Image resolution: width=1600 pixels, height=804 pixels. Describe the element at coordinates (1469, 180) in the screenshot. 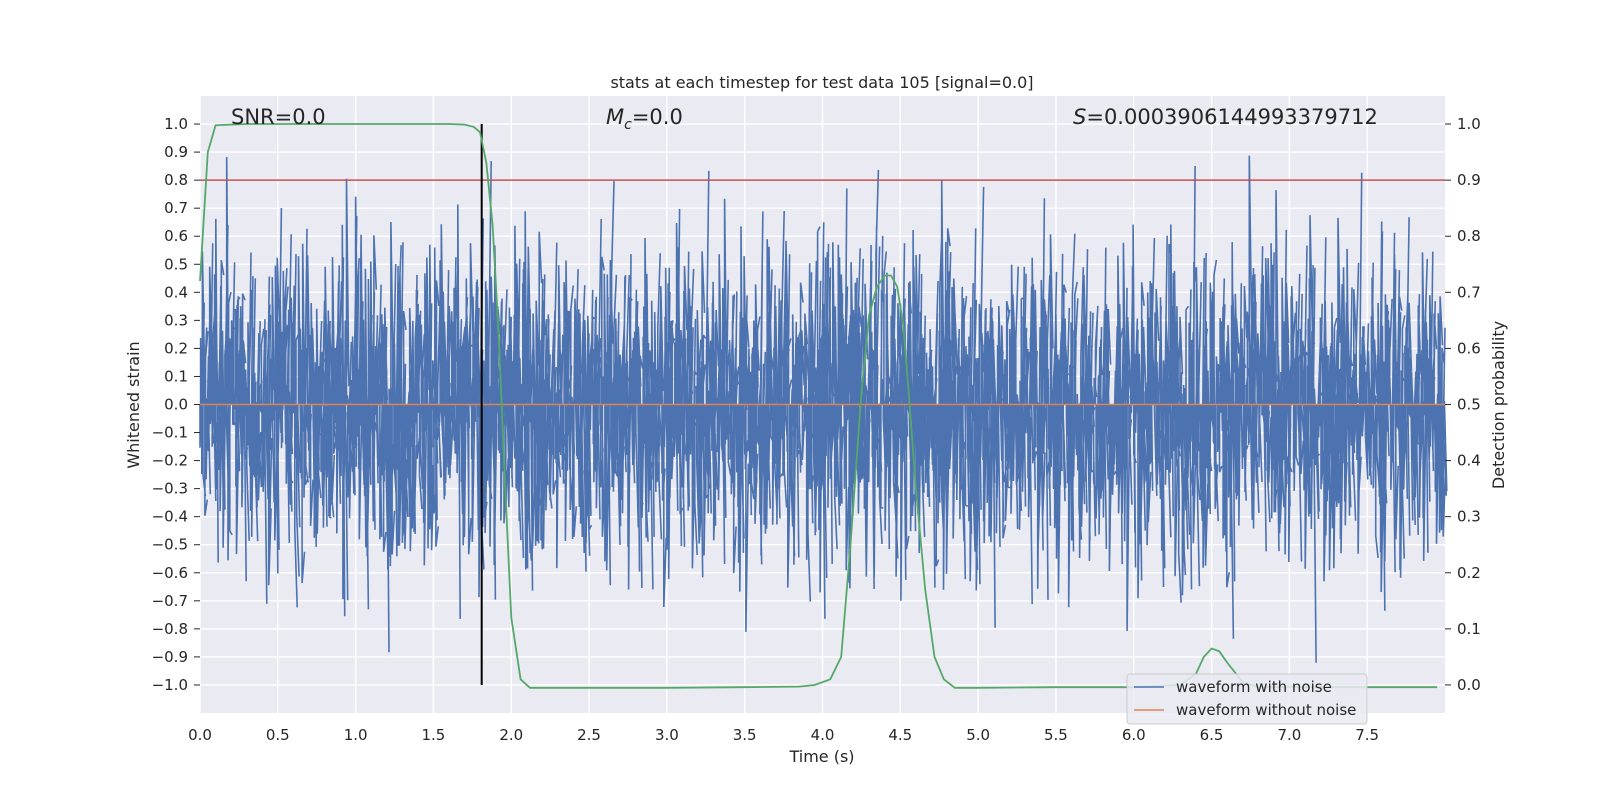

I see `right-tick-label: 0.9` at that location.